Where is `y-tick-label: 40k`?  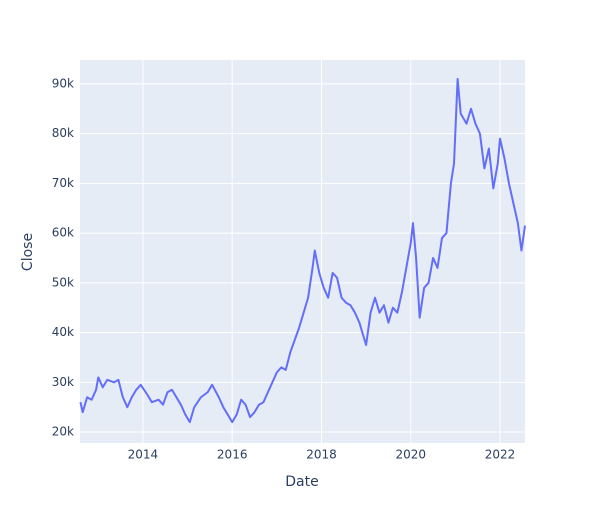 y-tick-label: 40k is located at coordinates (63, 332).